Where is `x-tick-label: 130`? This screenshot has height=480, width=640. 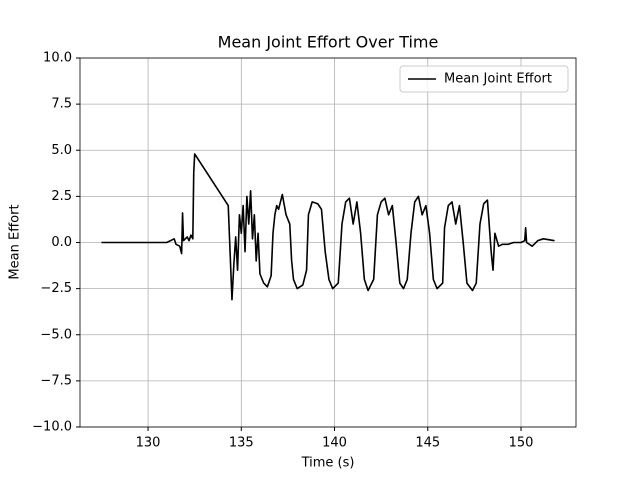
x-tick-label: 130 is located at coordinates (148, 443).